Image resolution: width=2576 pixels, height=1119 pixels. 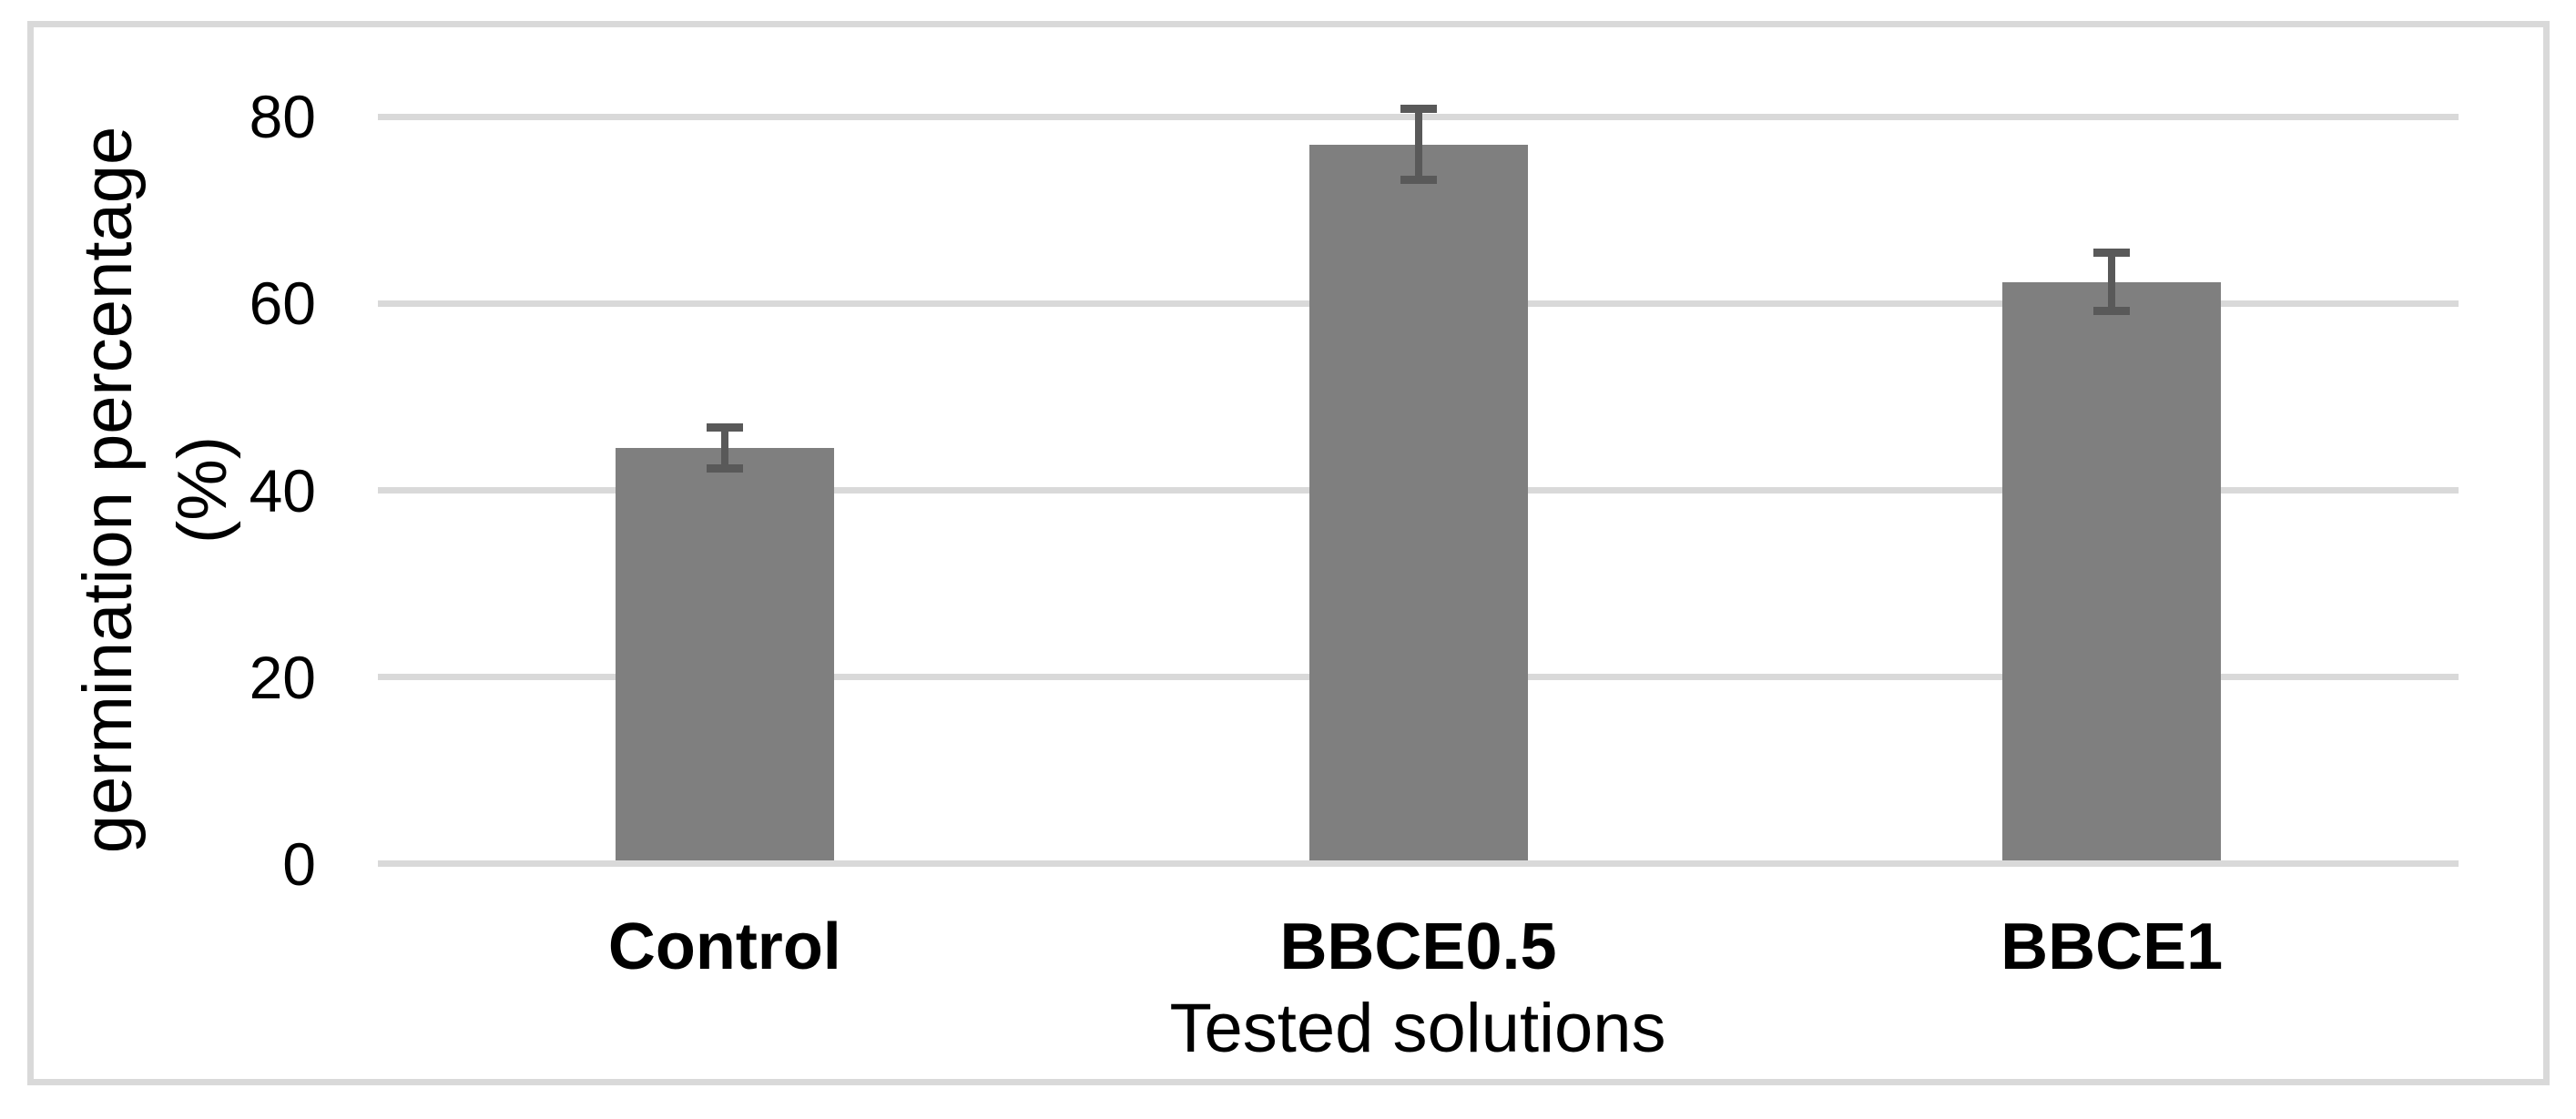 I want to click on x-axis-line, so click(x=1418, y=863).